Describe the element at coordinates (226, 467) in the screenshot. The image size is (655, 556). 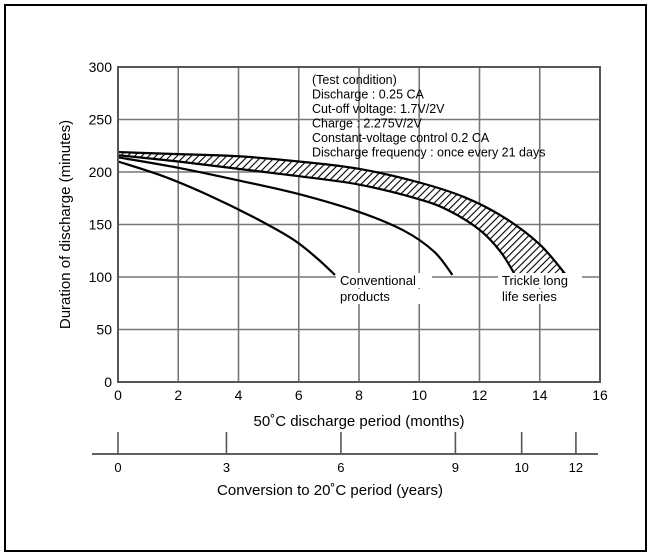
I see `conversion-tick-label: 3` at that location.